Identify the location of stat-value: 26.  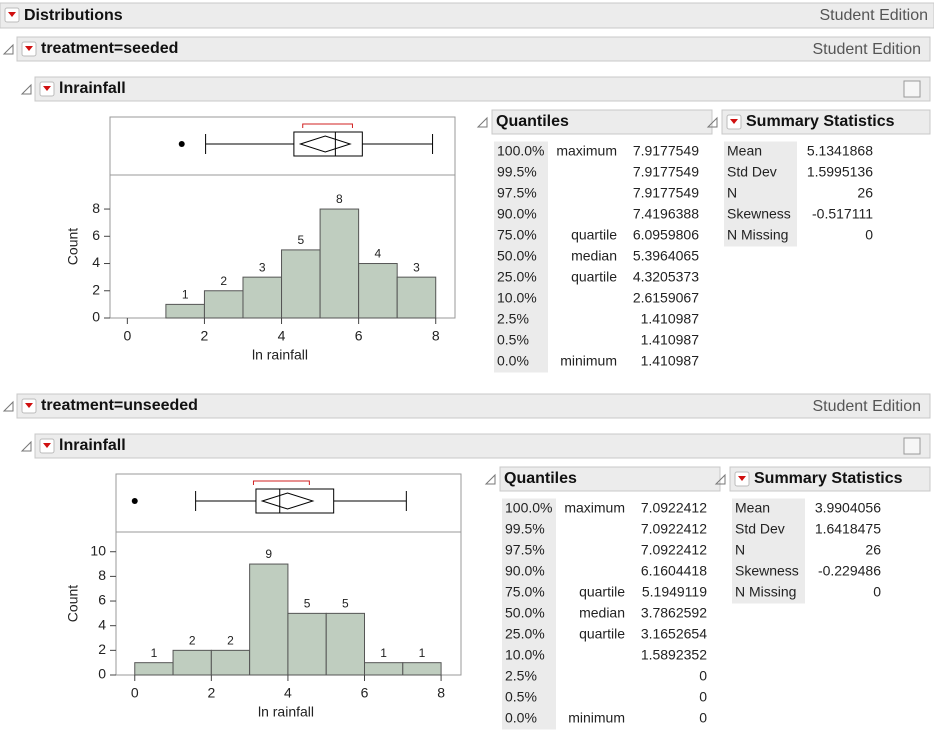
(865, 193).